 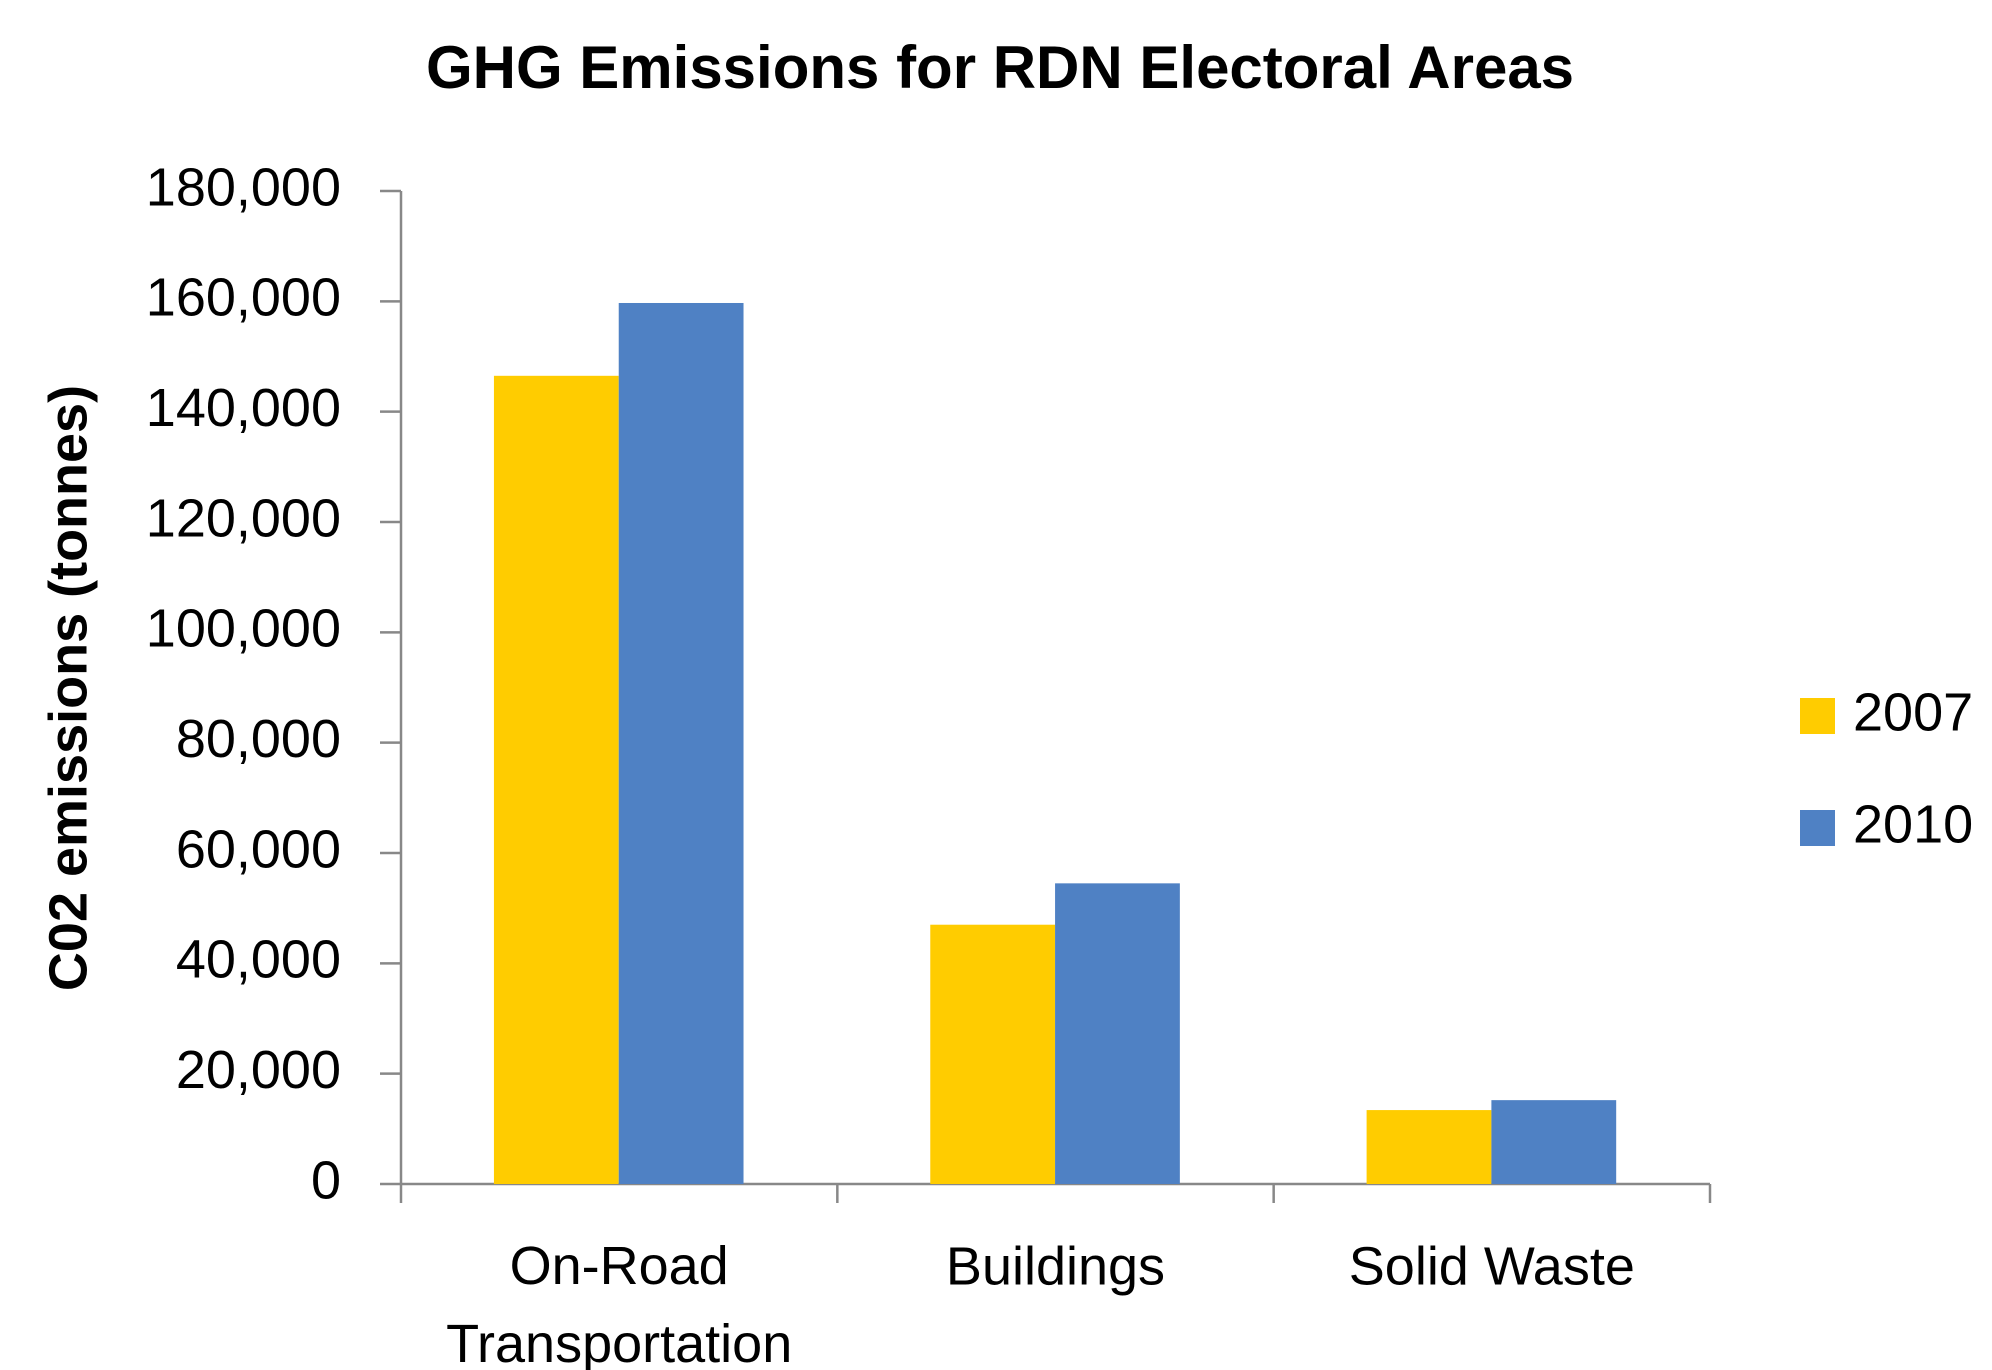 What do you see at coordinates (243, 408) in the screenshot?
I see `y-tick-label: 140,000` at bounding box center [243, 408].